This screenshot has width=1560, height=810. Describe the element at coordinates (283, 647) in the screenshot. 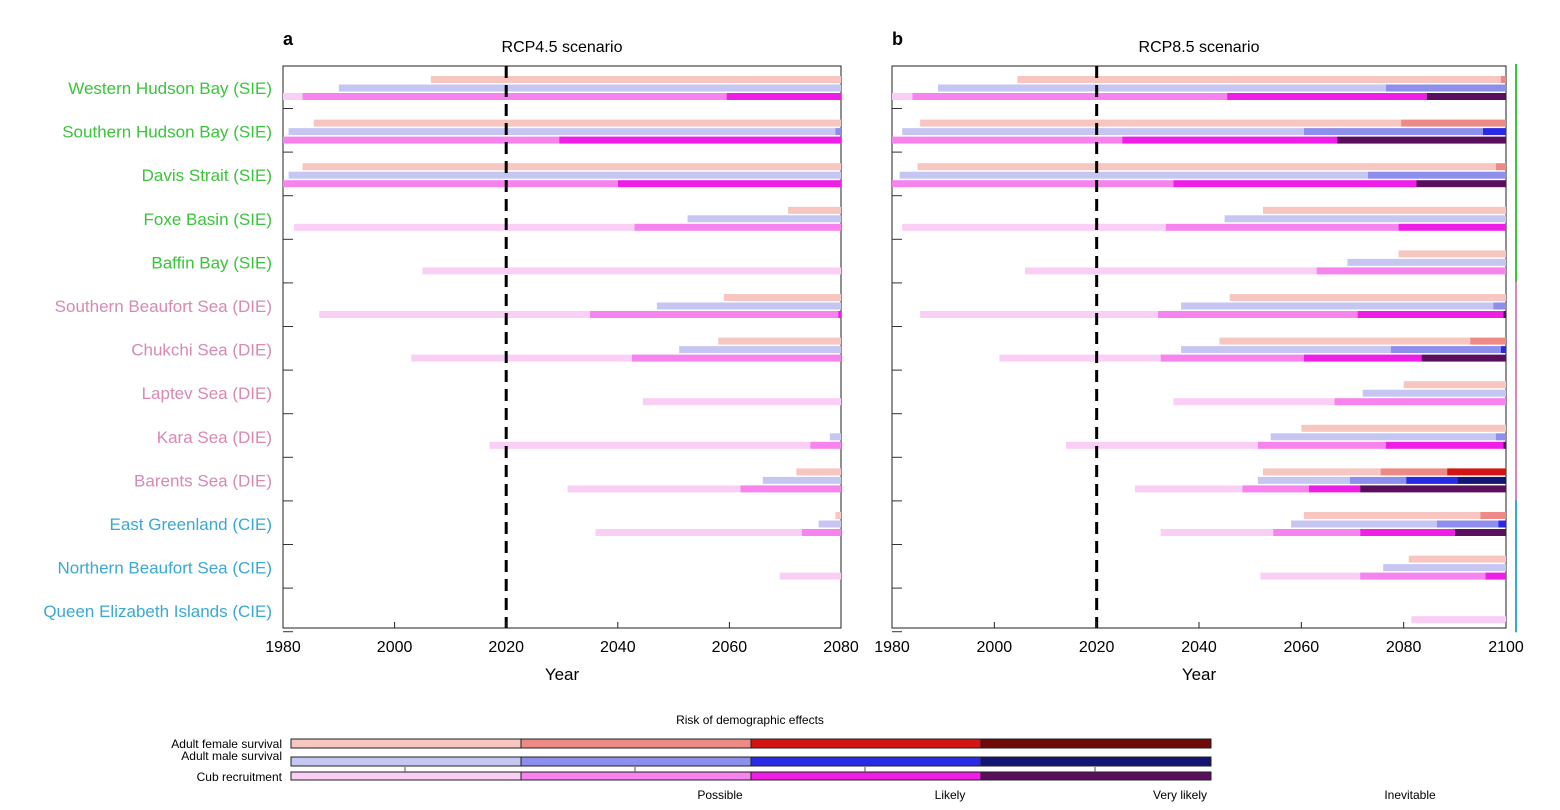

I see `xtick-label-a-1980: 1980` at that location.